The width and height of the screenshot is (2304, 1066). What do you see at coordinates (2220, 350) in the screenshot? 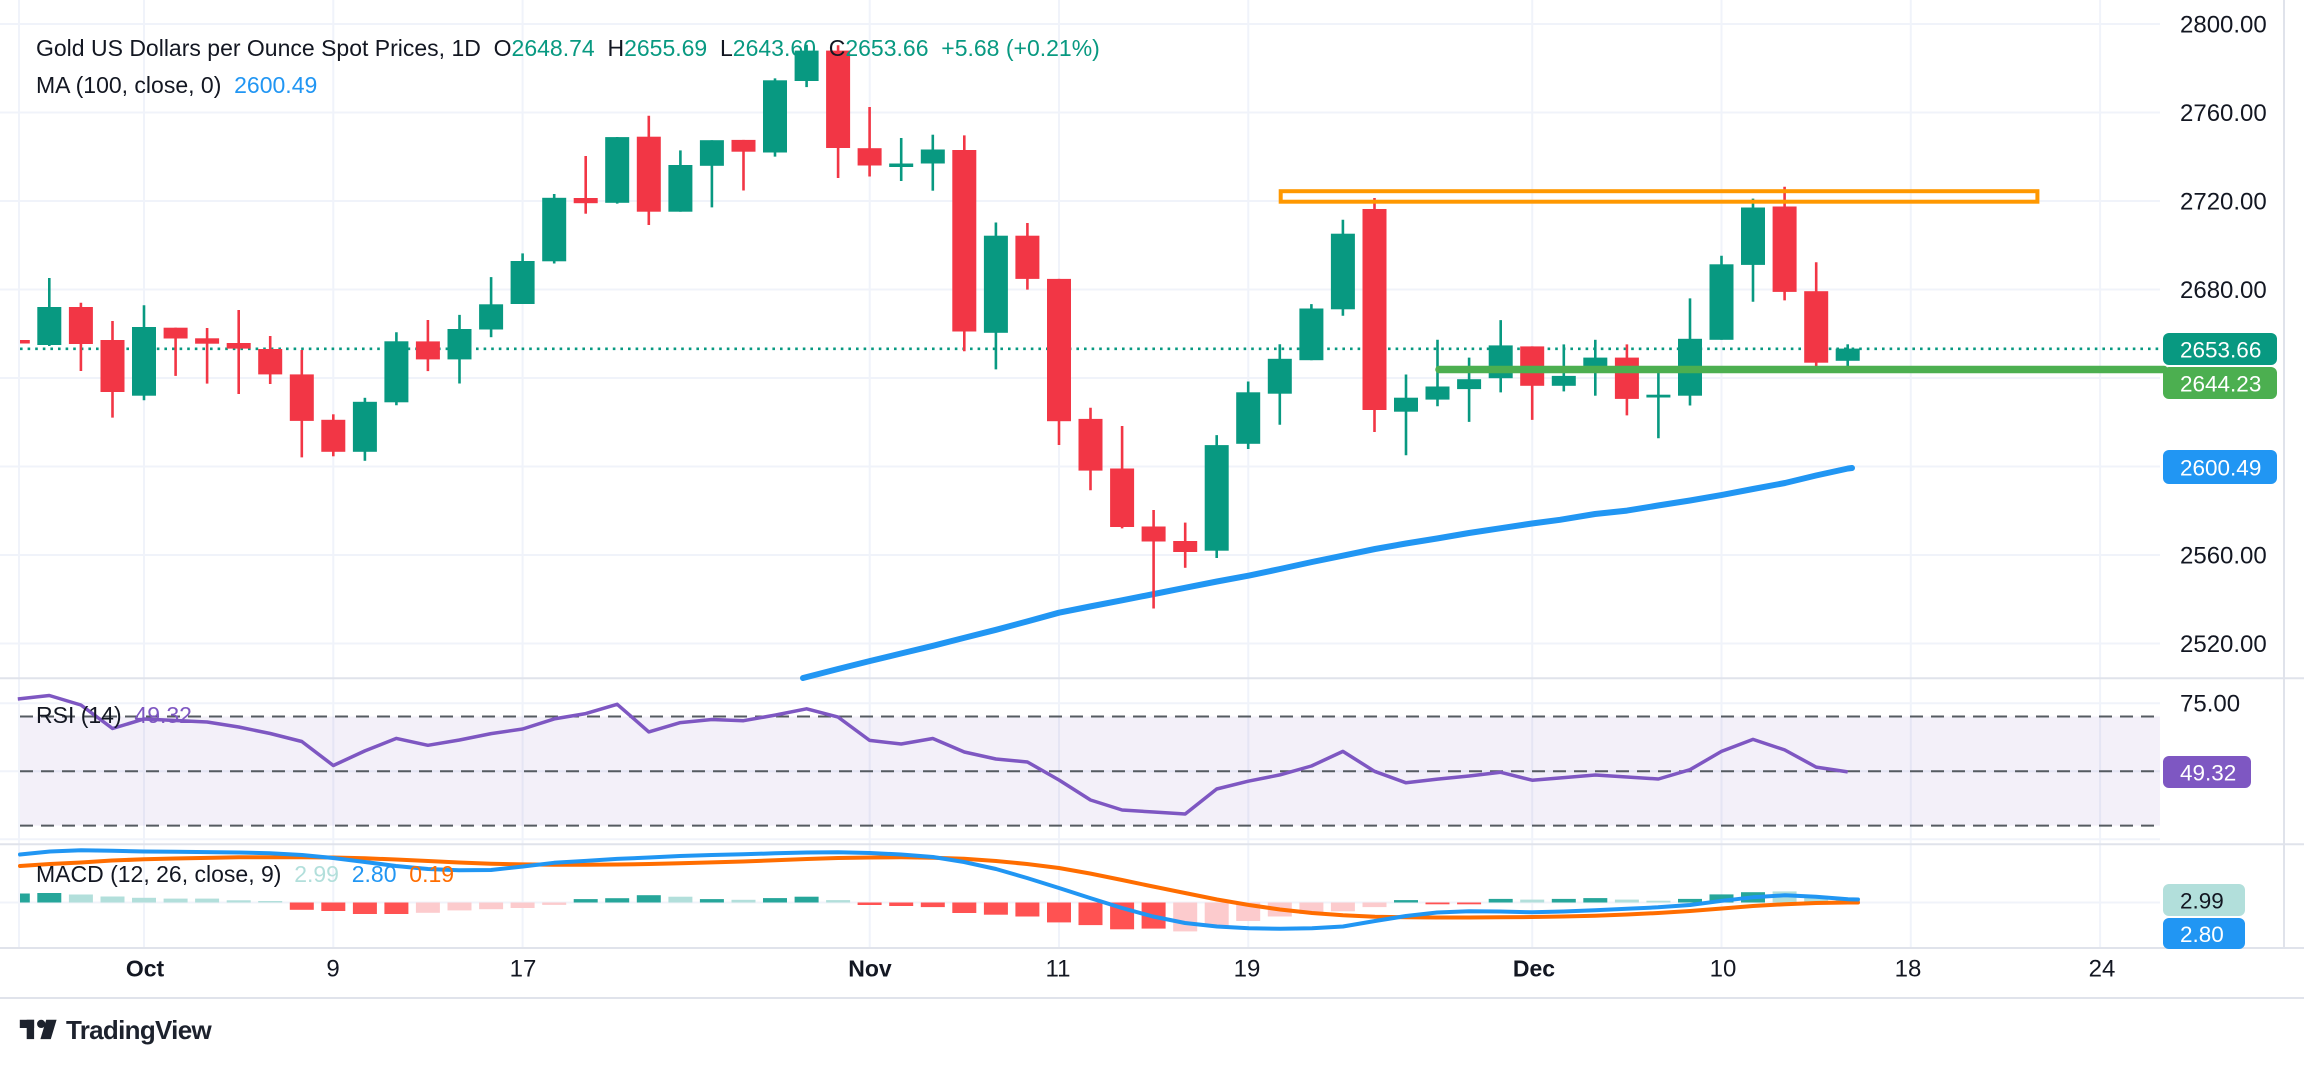
I see `svg-text: 2653.66` at bounding box center [2220, 350].